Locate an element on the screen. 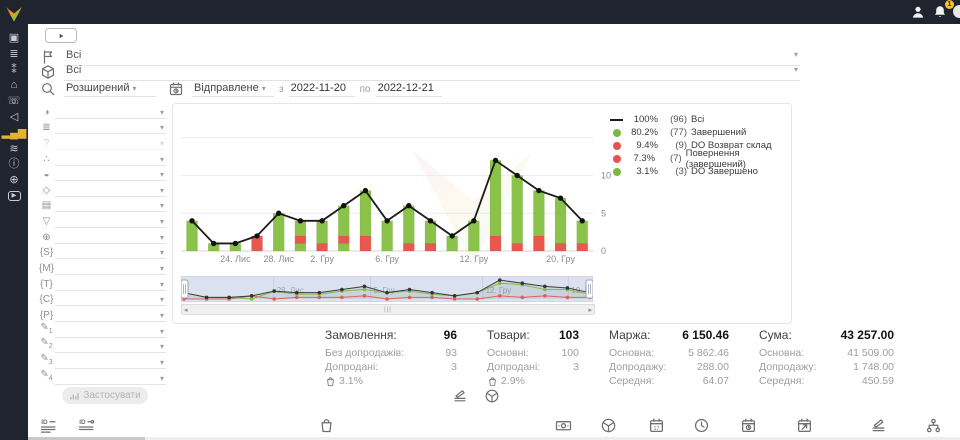 The height and width of the screenshot is (440, 960). apply-button: Застосувати is located at coordinates (105, 395).